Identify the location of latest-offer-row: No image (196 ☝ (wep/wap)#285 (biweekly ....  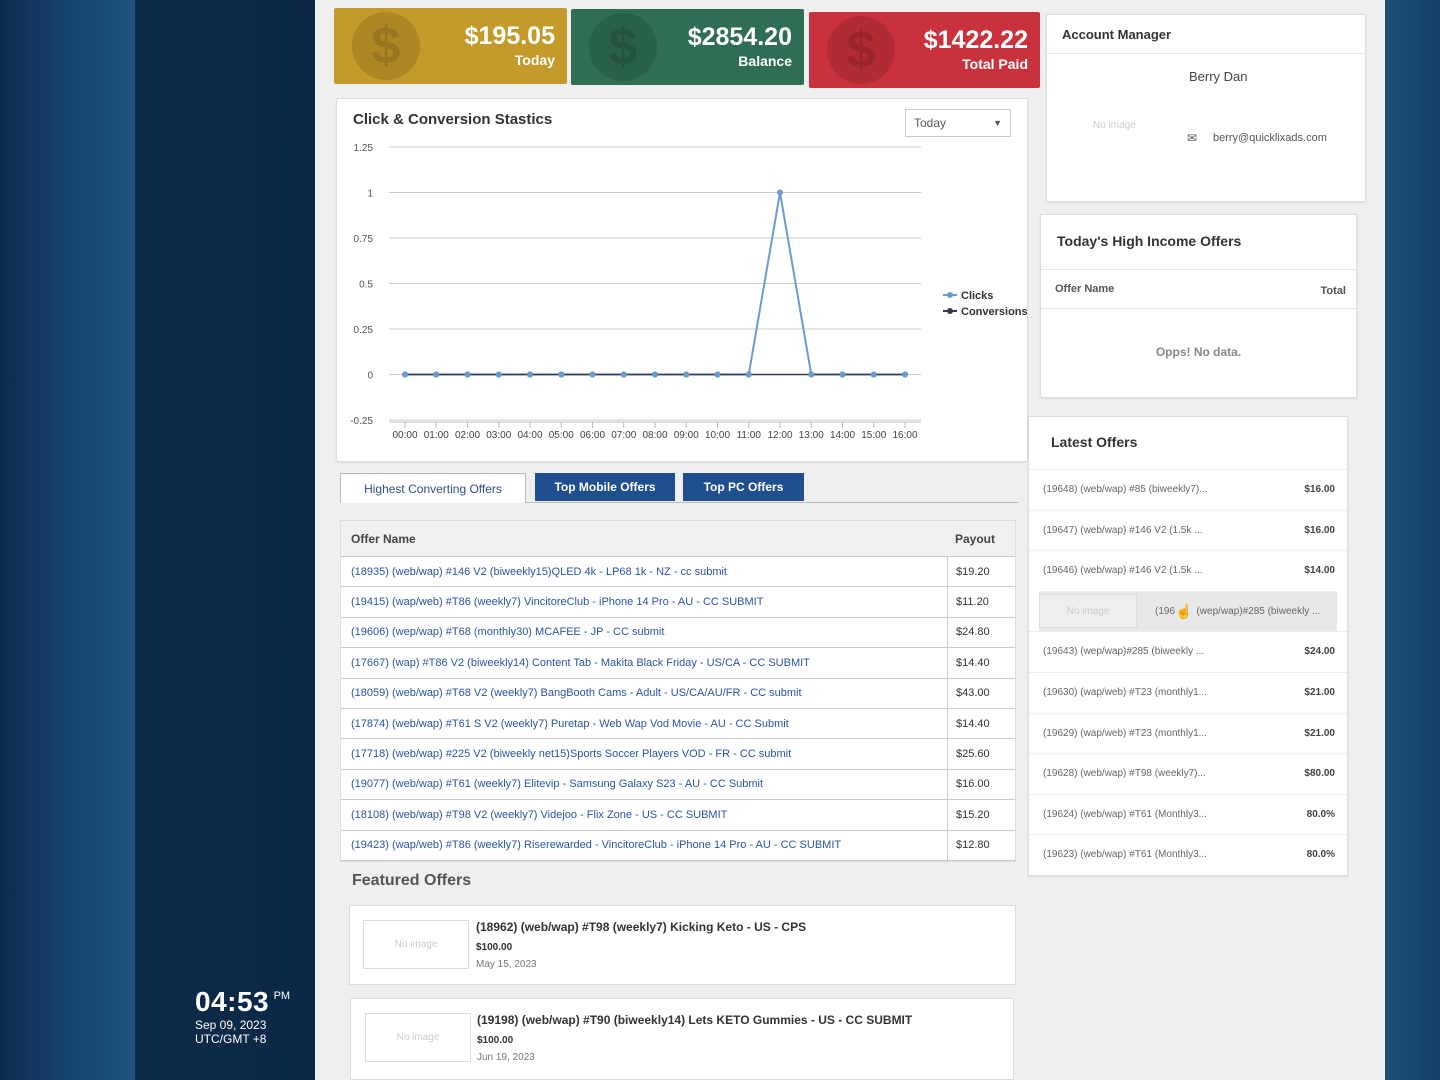
(1188, 610).